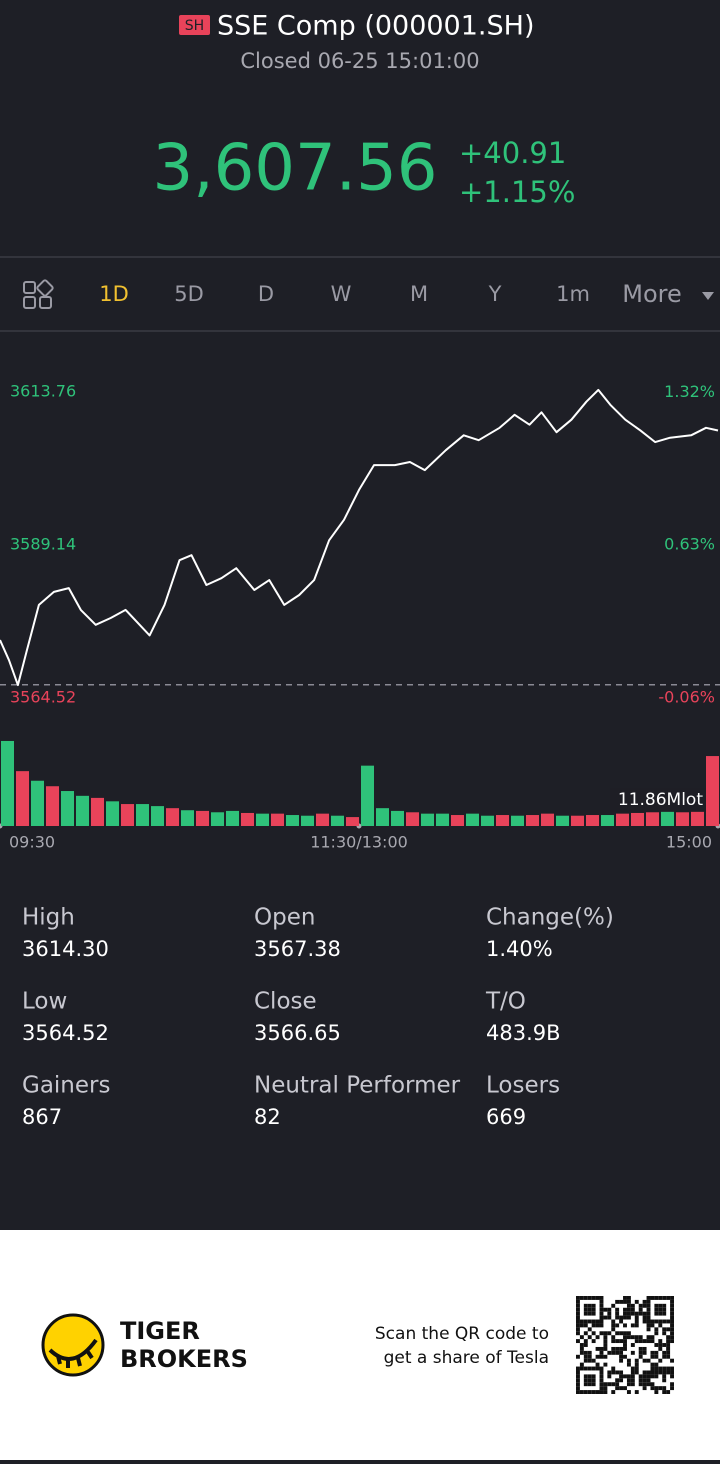 The height and width of the screenshot is (1464, 720). Describe the element at coordinates (357, 1086) in the screenshot. I see `stat-label: Neutral Performer` at that location.